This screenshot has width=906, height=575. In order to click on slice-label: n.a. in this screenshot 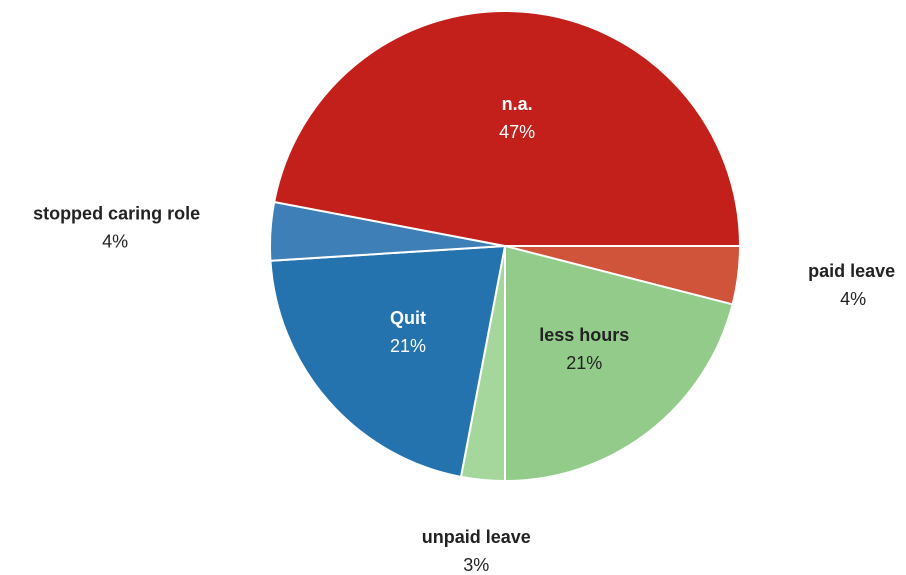, I will do `click(517, 104)`.